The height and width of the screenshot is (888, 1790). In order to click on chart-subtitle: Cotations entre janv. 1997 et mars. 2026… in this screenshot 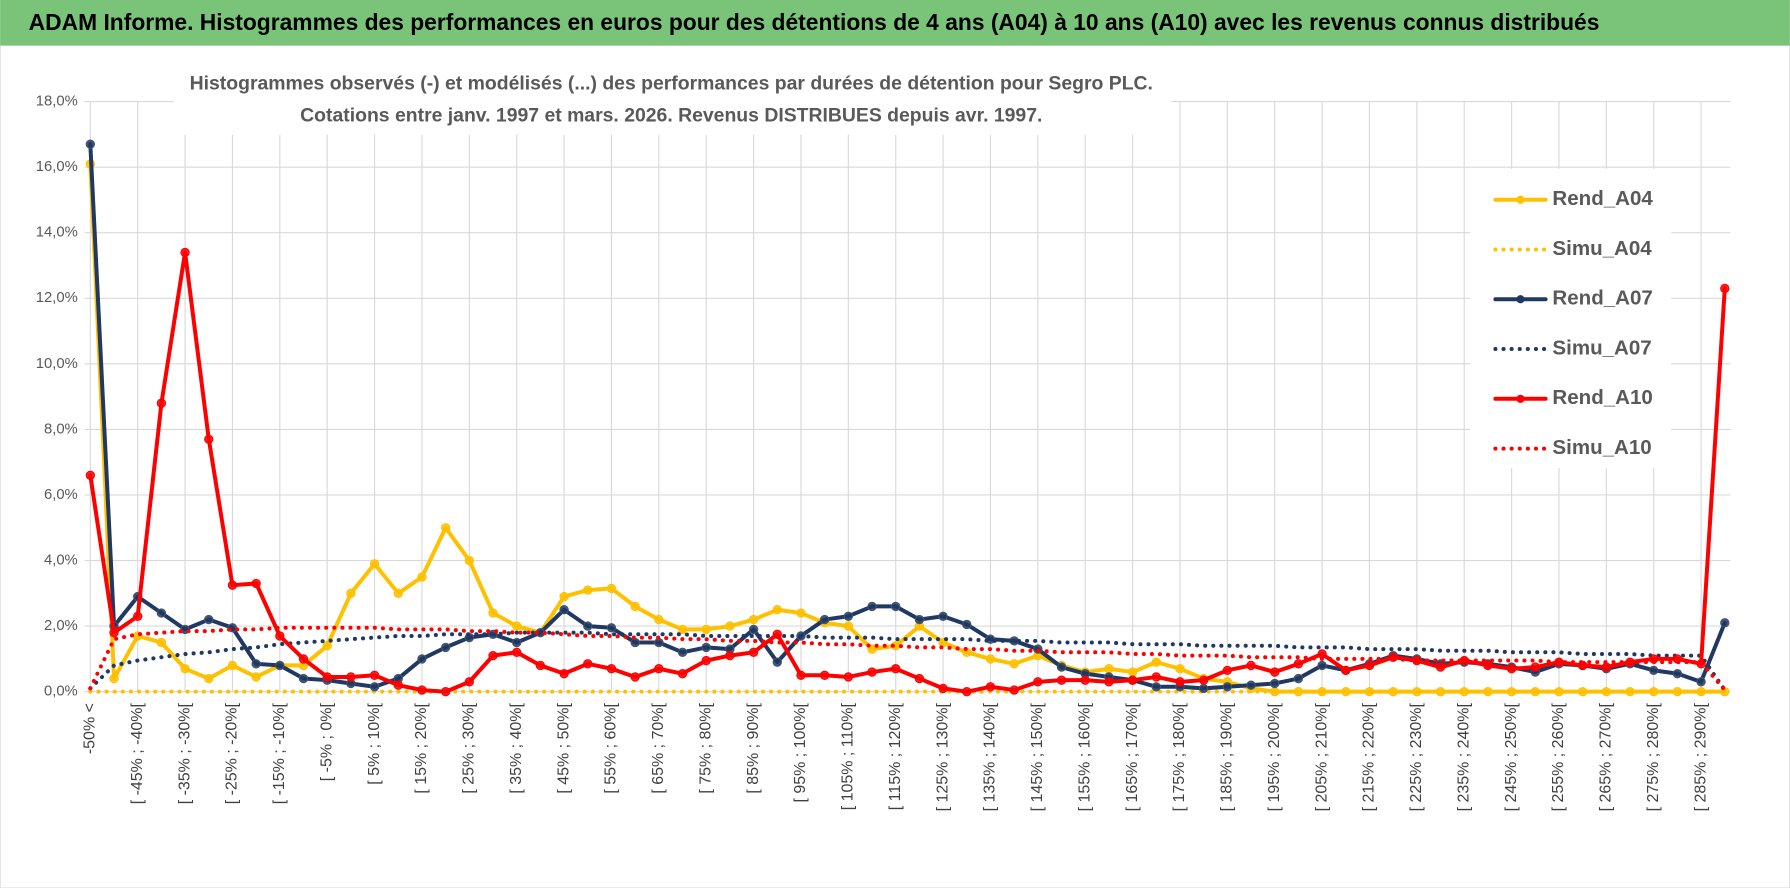, I will do `click(671, 116)`.